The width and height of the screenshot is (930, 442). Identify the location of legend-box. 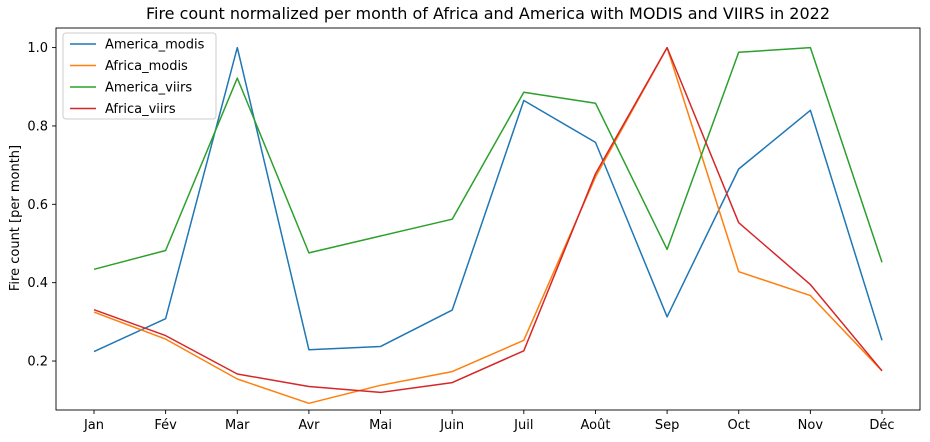
(139, 76).